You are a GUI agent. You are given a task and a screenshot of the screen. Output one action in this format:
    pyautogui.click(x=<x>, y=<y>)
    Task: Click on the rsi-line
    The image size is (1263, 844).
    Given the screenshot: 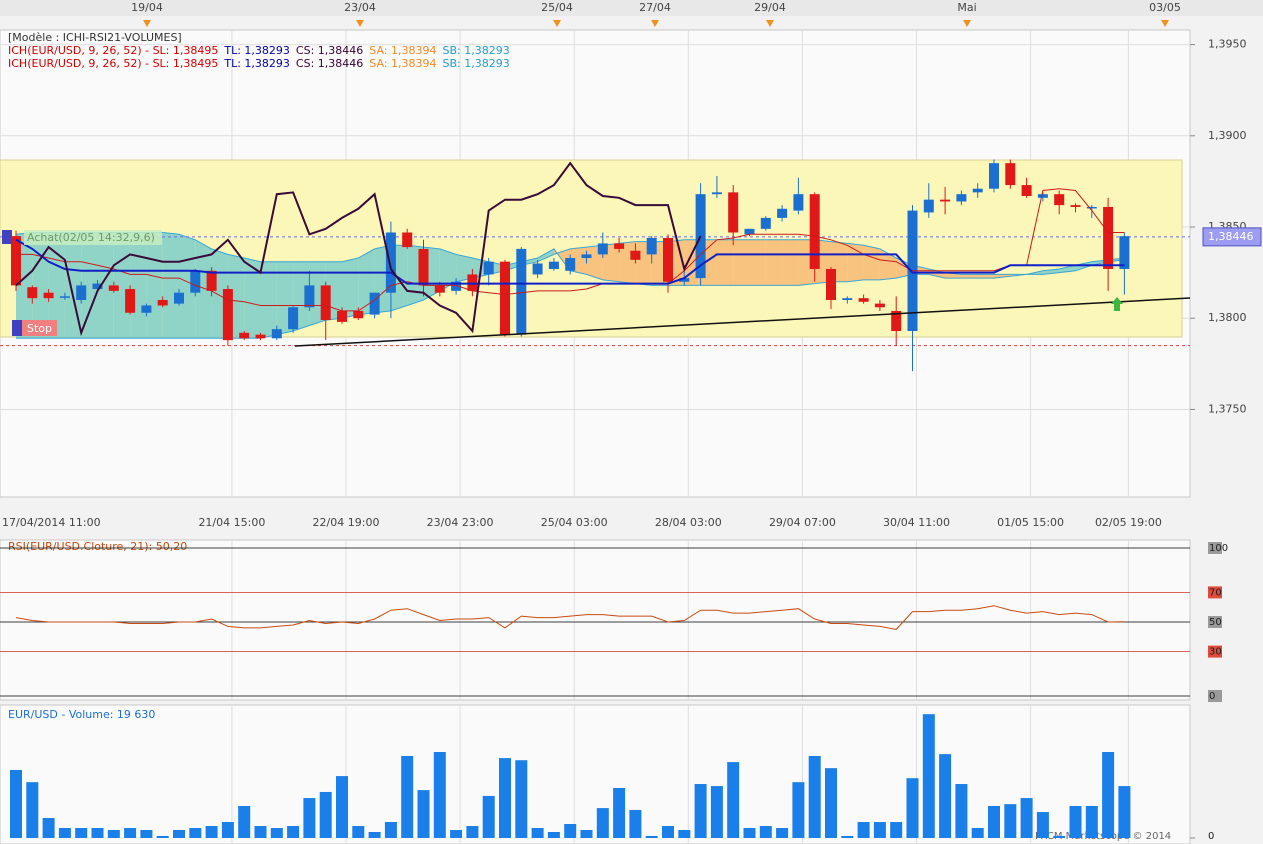 What is the action you would take?
    pyautogui.click(x=570, y=617)
    